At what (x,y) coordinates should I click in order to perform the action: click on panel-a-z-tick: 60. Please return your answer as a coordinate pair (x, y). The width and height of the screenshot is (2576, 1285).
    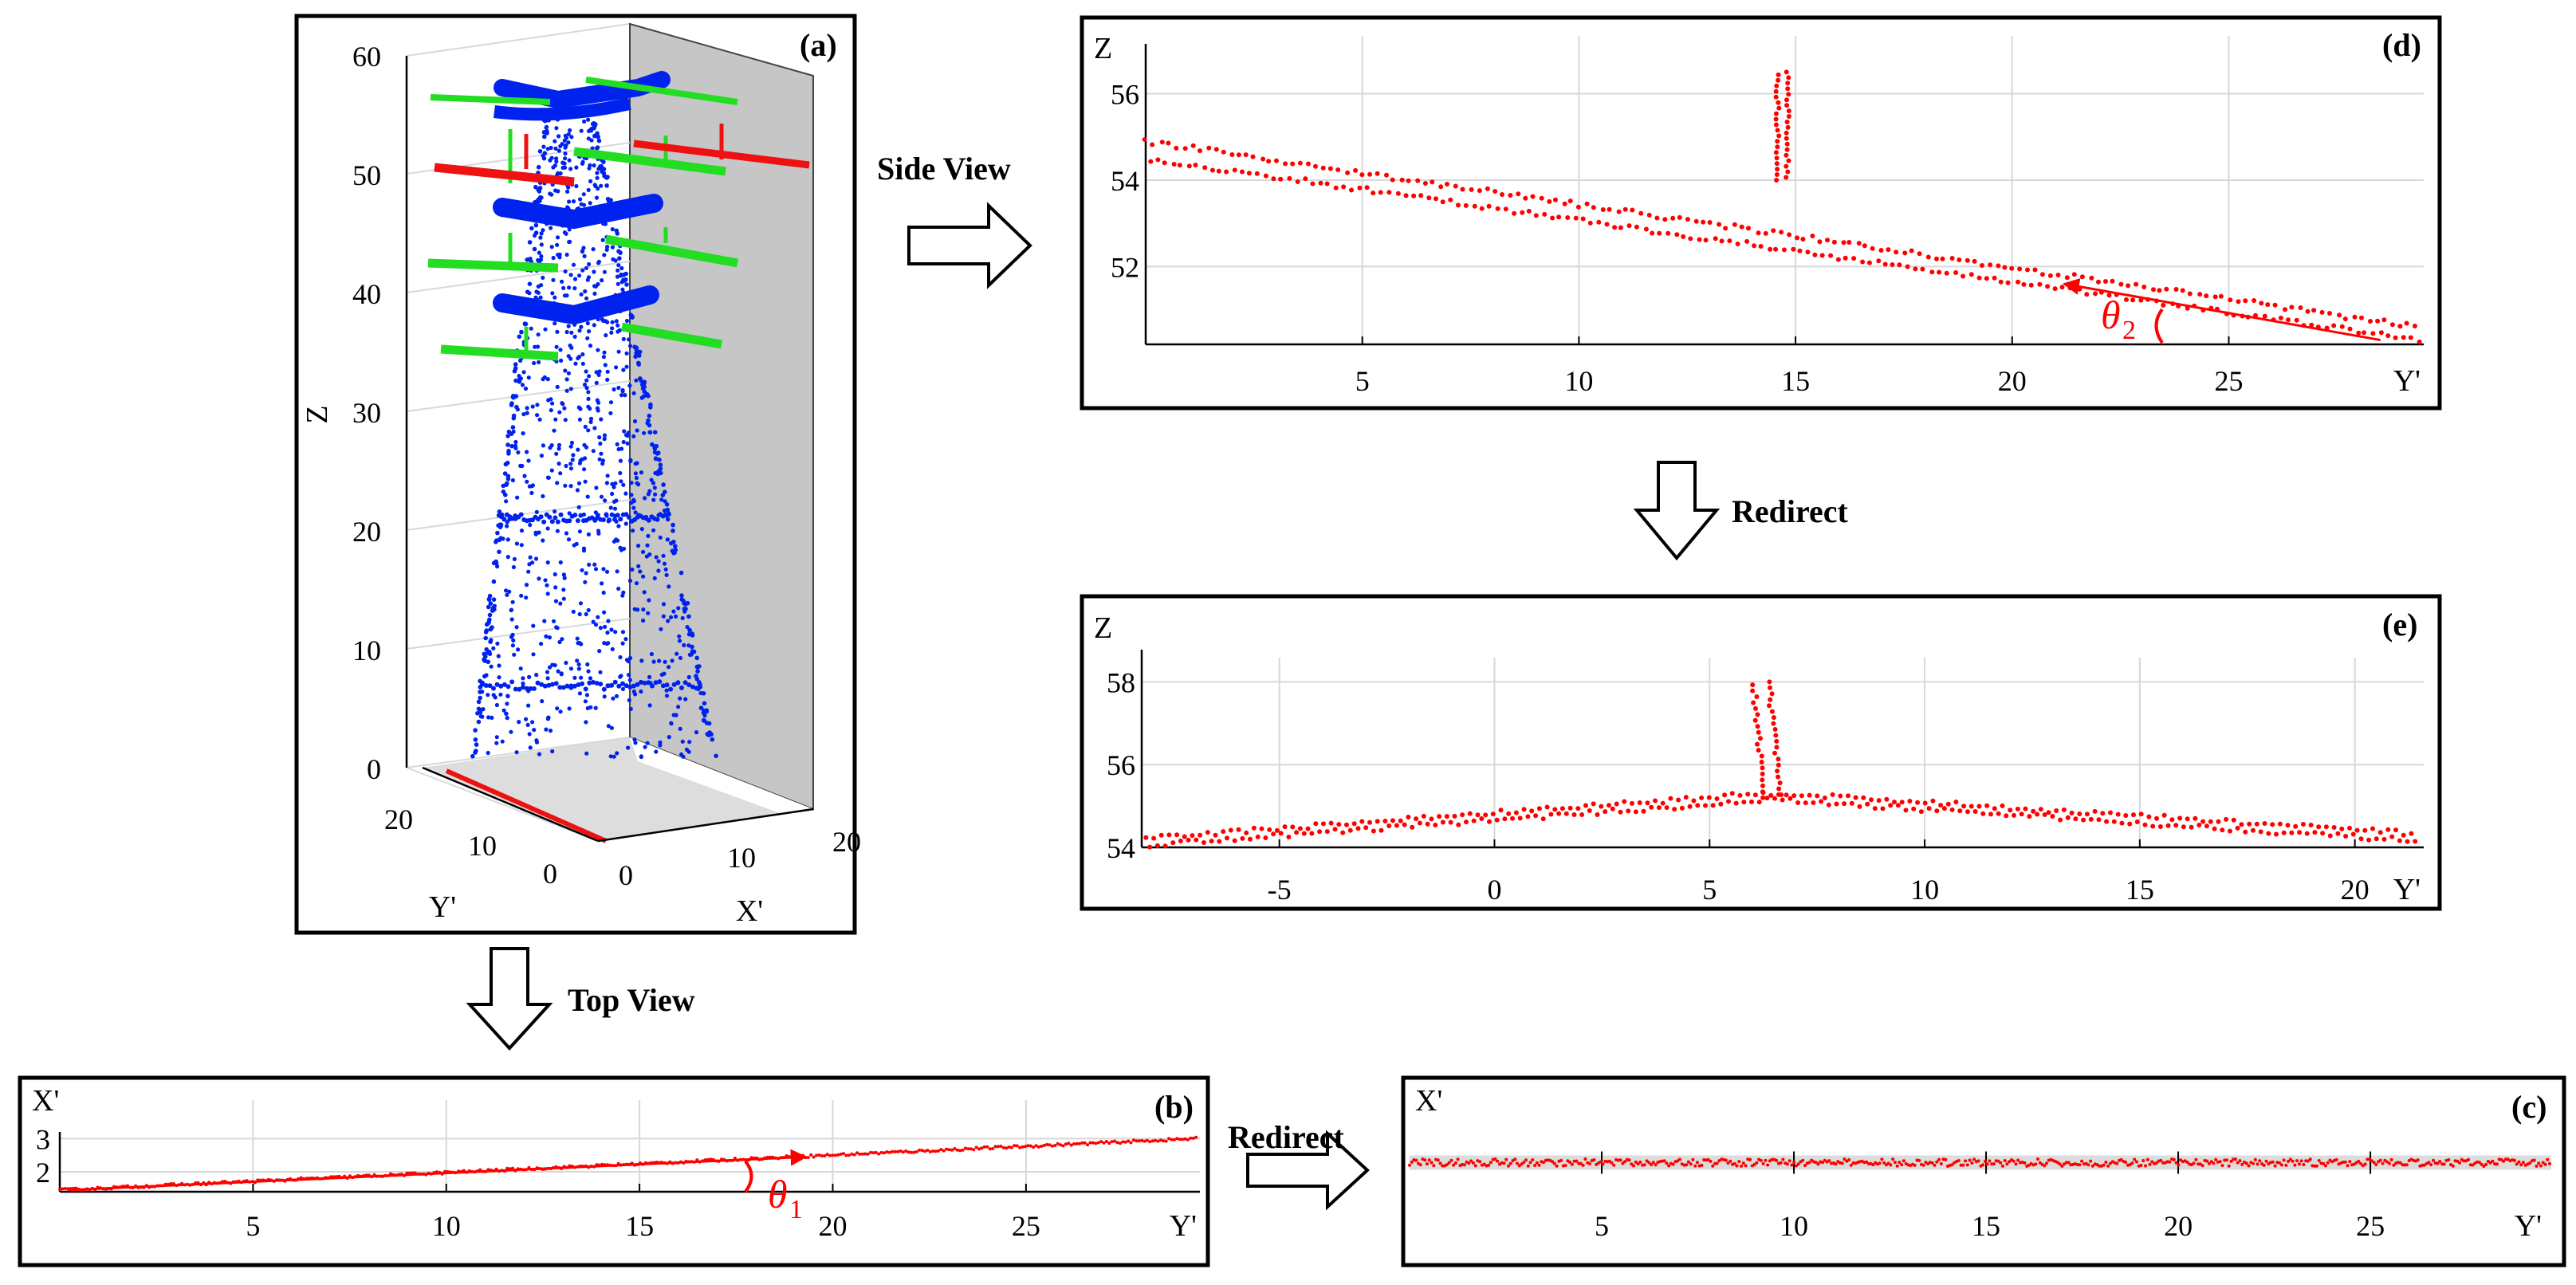
    Looking at the image, I should click on (366, 57).